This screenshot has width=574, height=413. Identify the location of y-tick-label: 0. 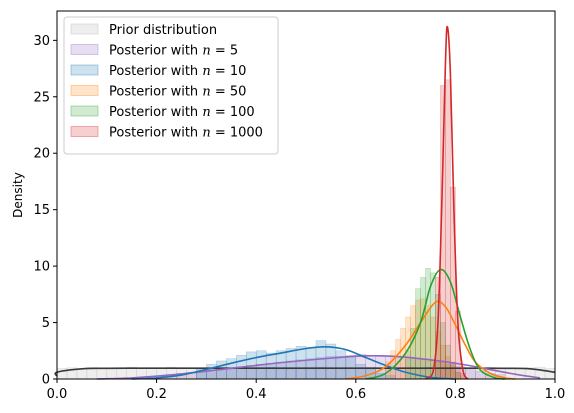
(46, 380).